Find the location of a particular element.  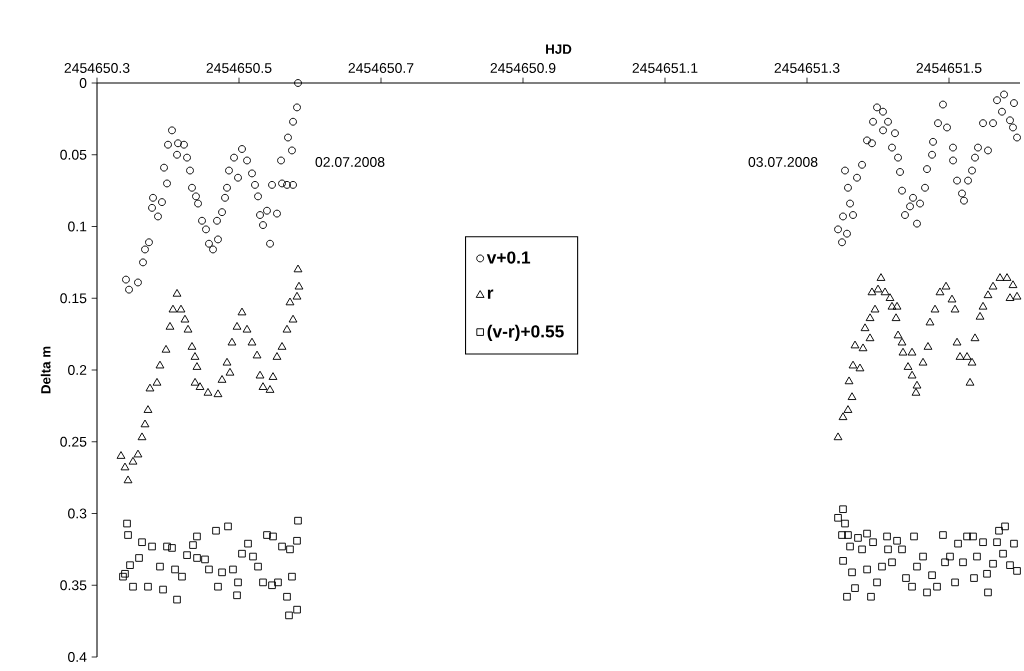

annotation: 03.07.2008 is located at coordinates (783, 162).